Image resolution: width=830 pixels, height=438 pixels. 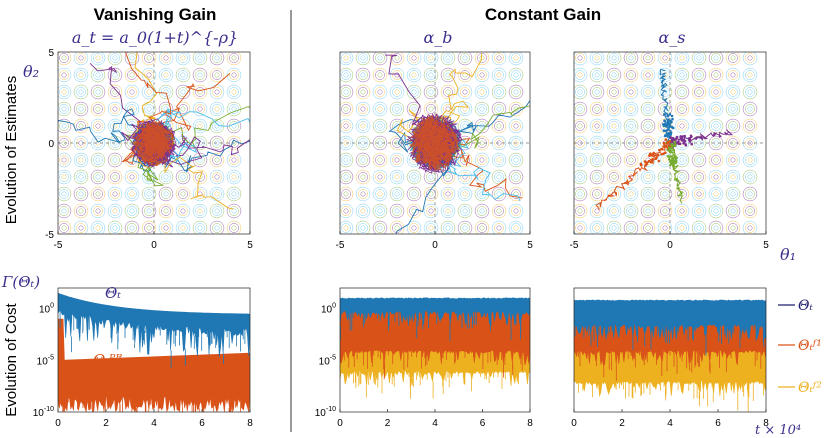 What do you see at coordinates (43, 412) in the screenshot?
I see `y-tick-label: 10-10` at bounding box center [43, 412].